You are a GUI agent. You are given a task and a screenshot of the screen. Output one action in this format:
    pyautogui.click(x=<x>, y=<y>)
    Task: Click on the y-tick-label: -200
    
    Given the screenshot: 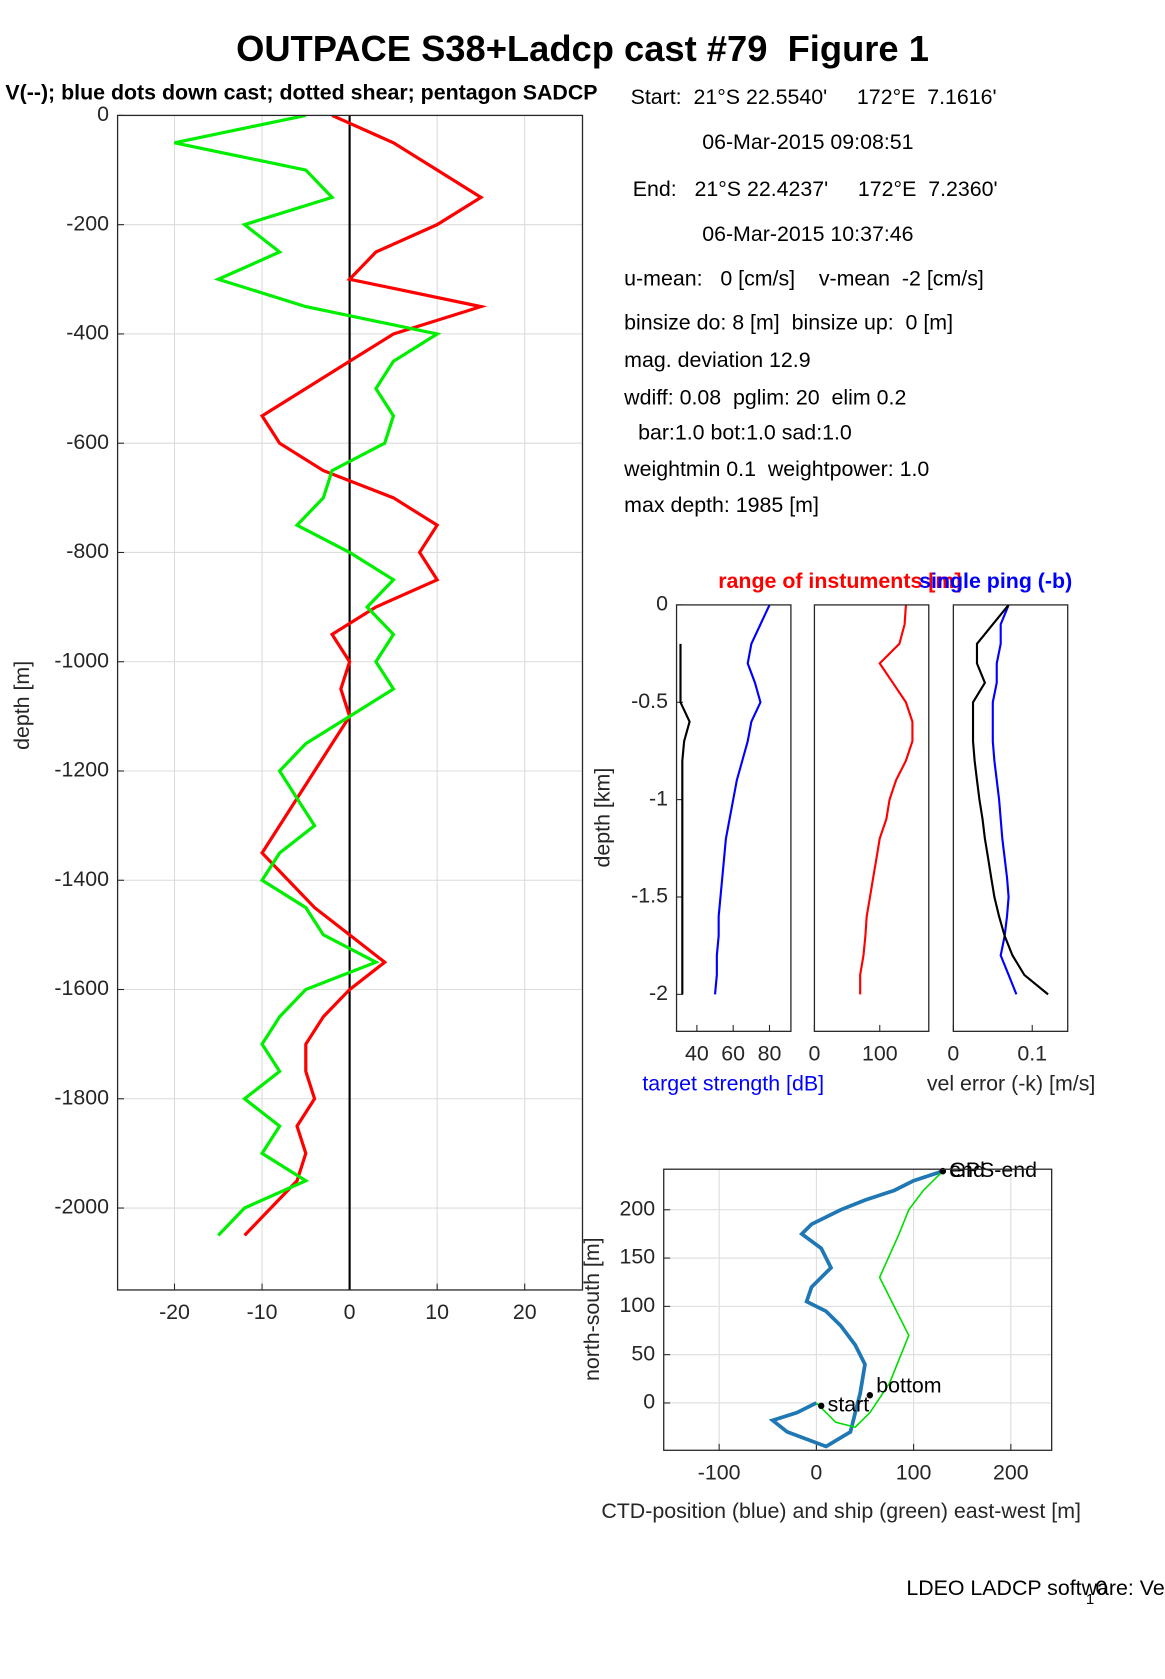 What is the action you would take?
    pyautogui.click(x=87, y=223)
    